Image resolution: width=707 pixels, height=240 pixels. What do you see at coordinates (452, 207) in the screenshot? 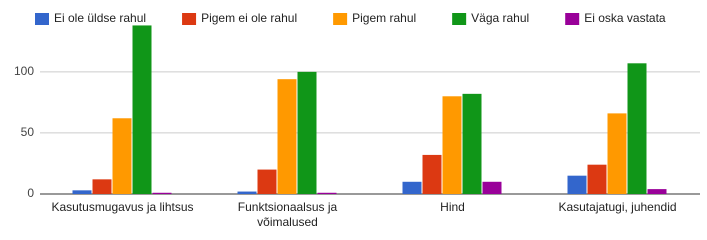
I see `x-tick-label: Hind` at bounding box center [452, 207].